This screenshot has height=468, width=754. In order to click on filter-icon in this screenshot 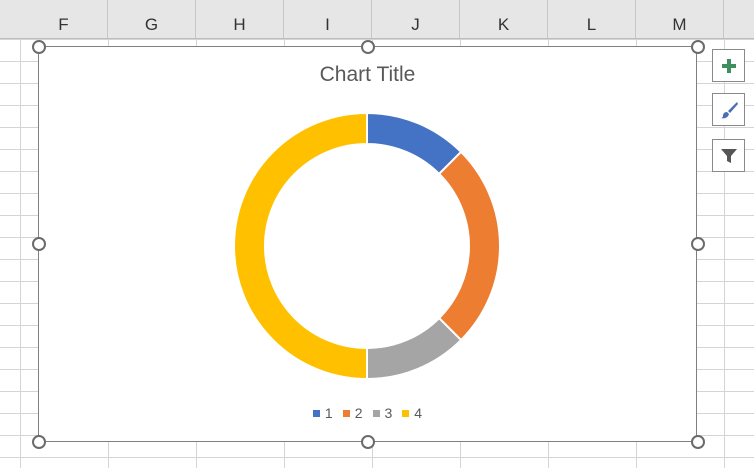, I will do `click(728, 155)`.